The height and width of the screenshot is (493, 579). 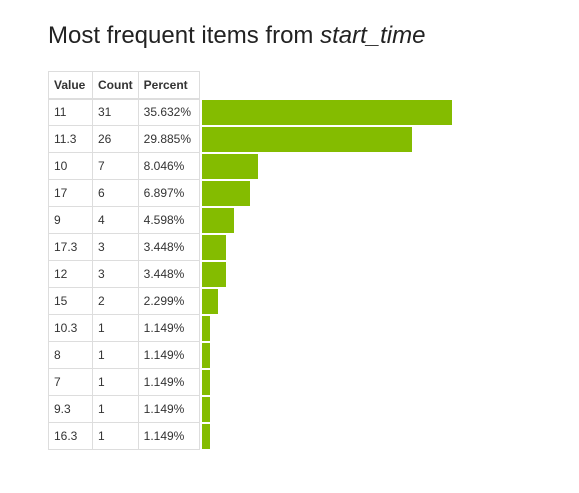 What do you see at coordinates (115, 193) in the screenshot?
I see `cell-count: 6` at bounding box center [115, 193].